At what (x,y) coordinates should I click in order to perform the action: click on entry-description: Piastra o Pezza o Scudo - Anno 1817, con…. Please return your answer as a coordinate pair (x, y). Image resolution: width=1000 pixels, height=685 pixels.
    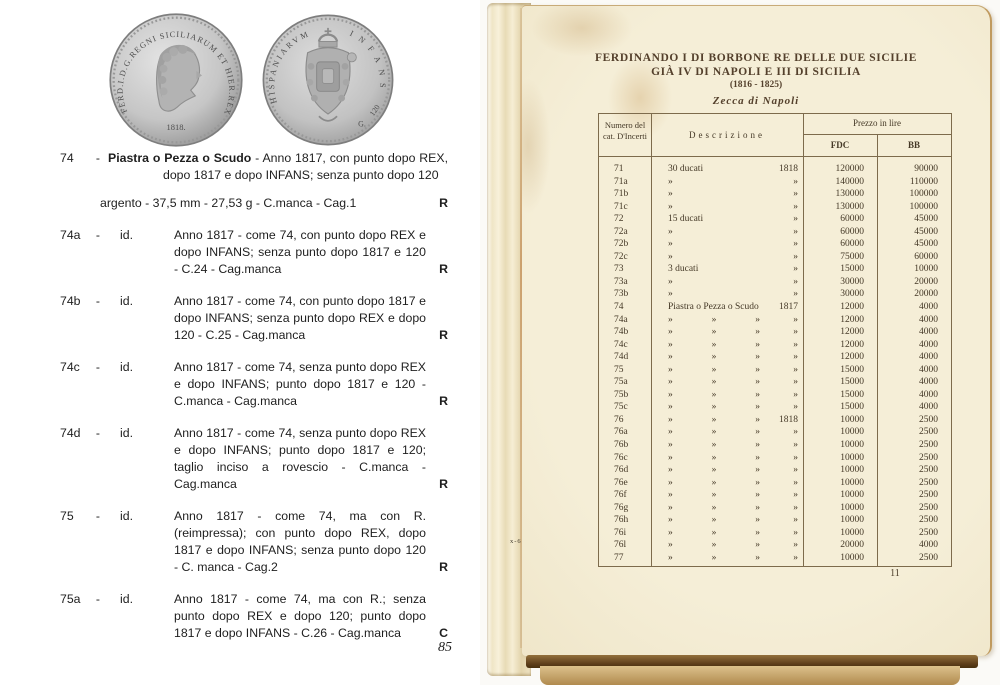
    Looking at the image, I should click on (278, 166).